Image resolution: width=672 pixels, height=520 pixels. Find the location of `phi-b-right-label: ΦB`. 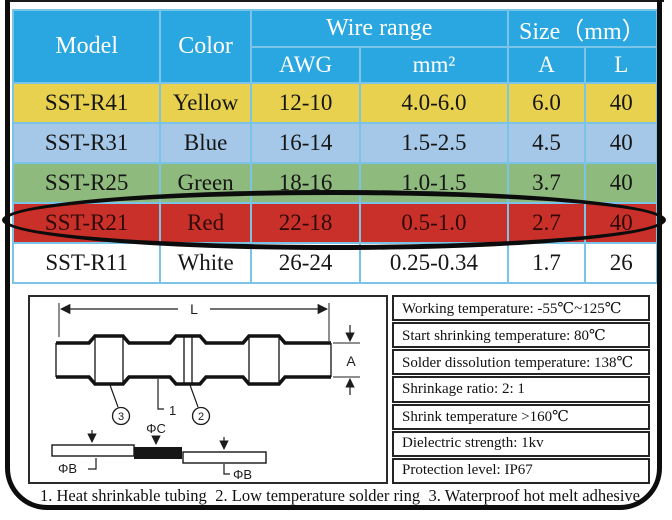

phi-b-right-label: ΦB is located at coordinates (242, 474).